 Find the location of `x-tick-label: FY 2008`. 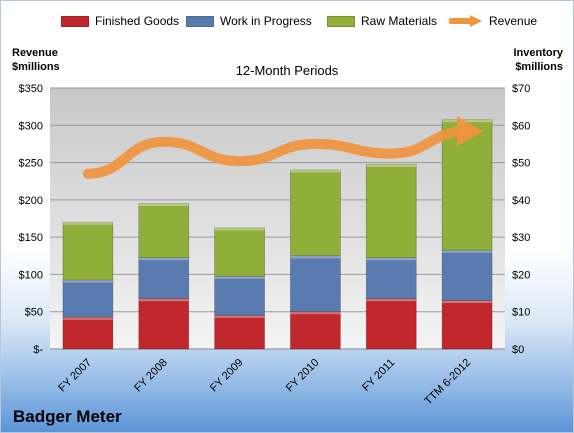

x-tick-label: FY 2008 is located at coordinates (151, 376).